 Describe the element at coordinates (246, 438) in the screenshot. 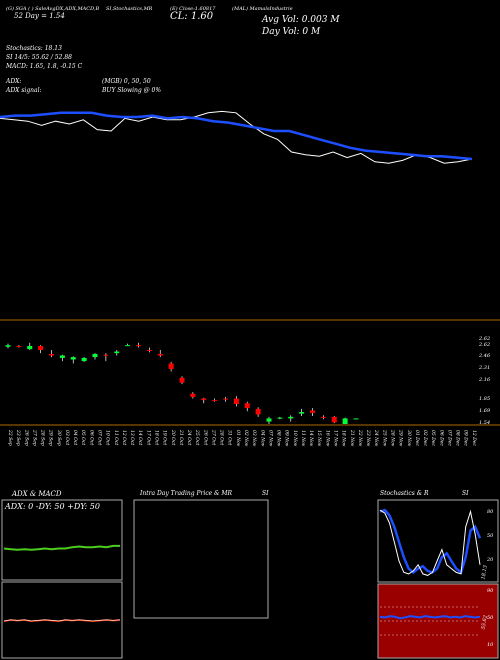

I see `date-label: 02 Nov` at that location.